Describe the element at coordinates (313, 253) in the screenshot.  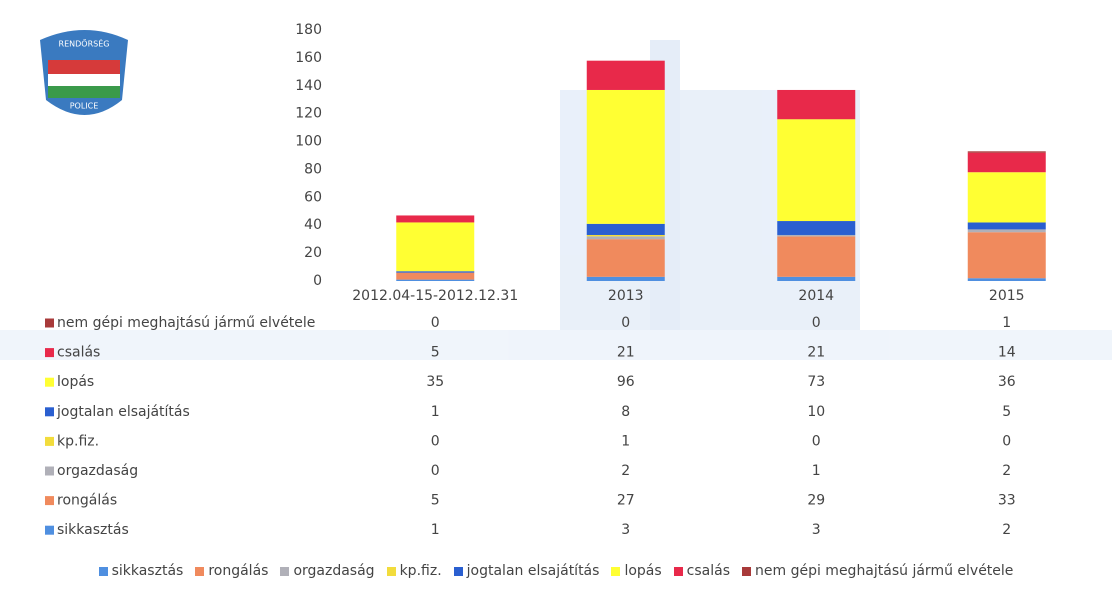
I see `y-tick-label: 20` at that location.